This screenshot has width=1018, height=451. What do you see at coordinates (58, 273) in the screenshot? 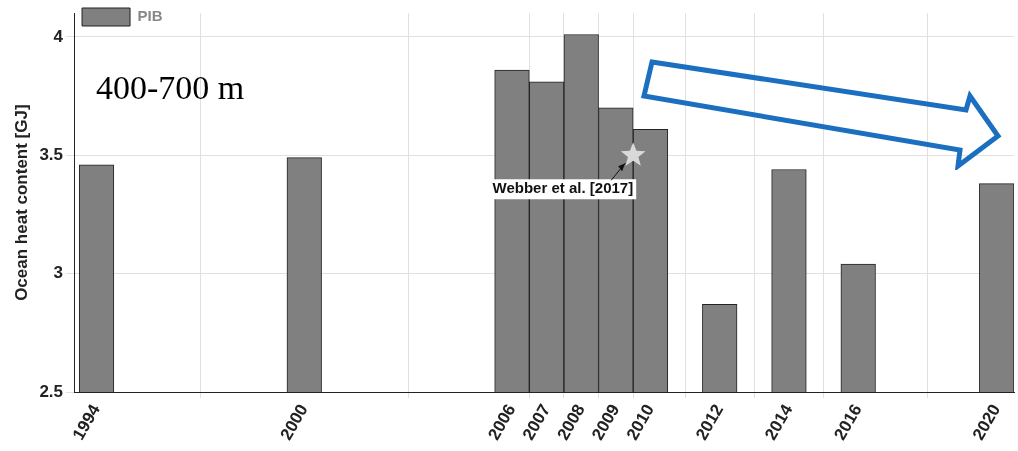
I see `y-tick-label: 3` at bounding box center [58, 273].